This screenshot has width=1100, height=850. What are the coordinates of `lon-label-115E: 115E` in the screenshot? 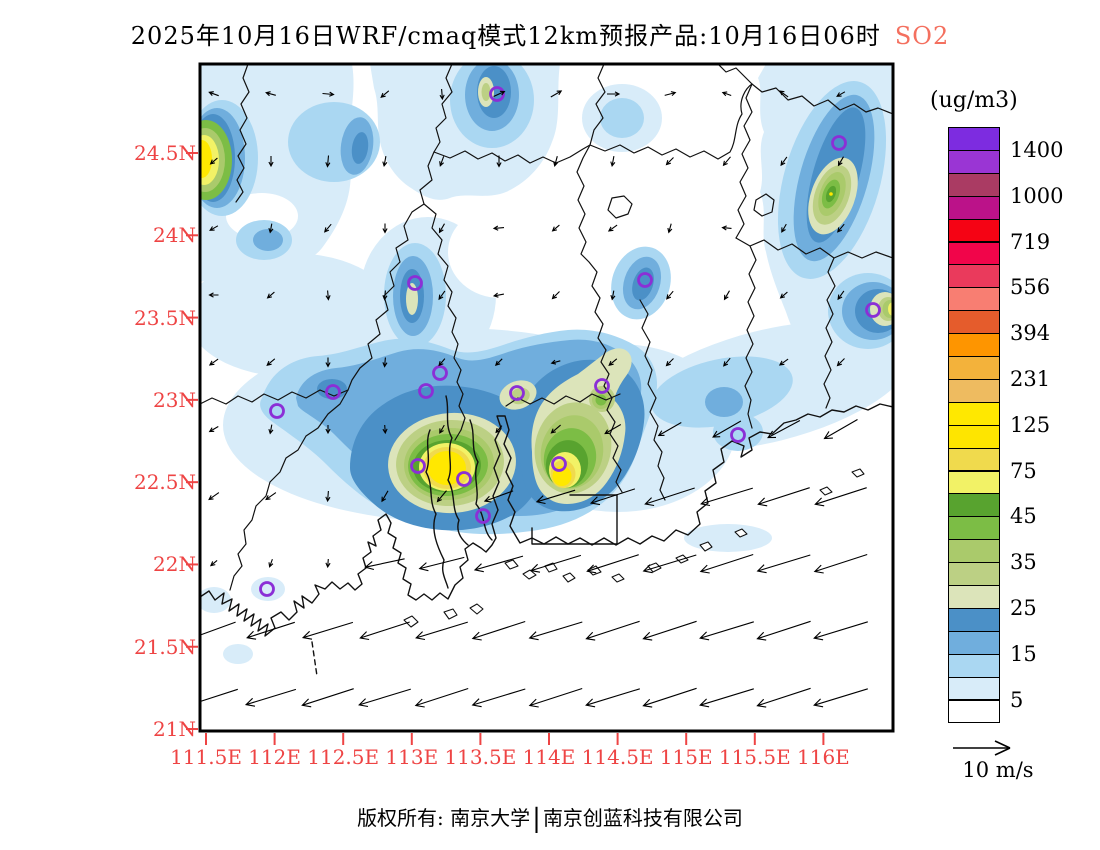 It's located at (686, 757).